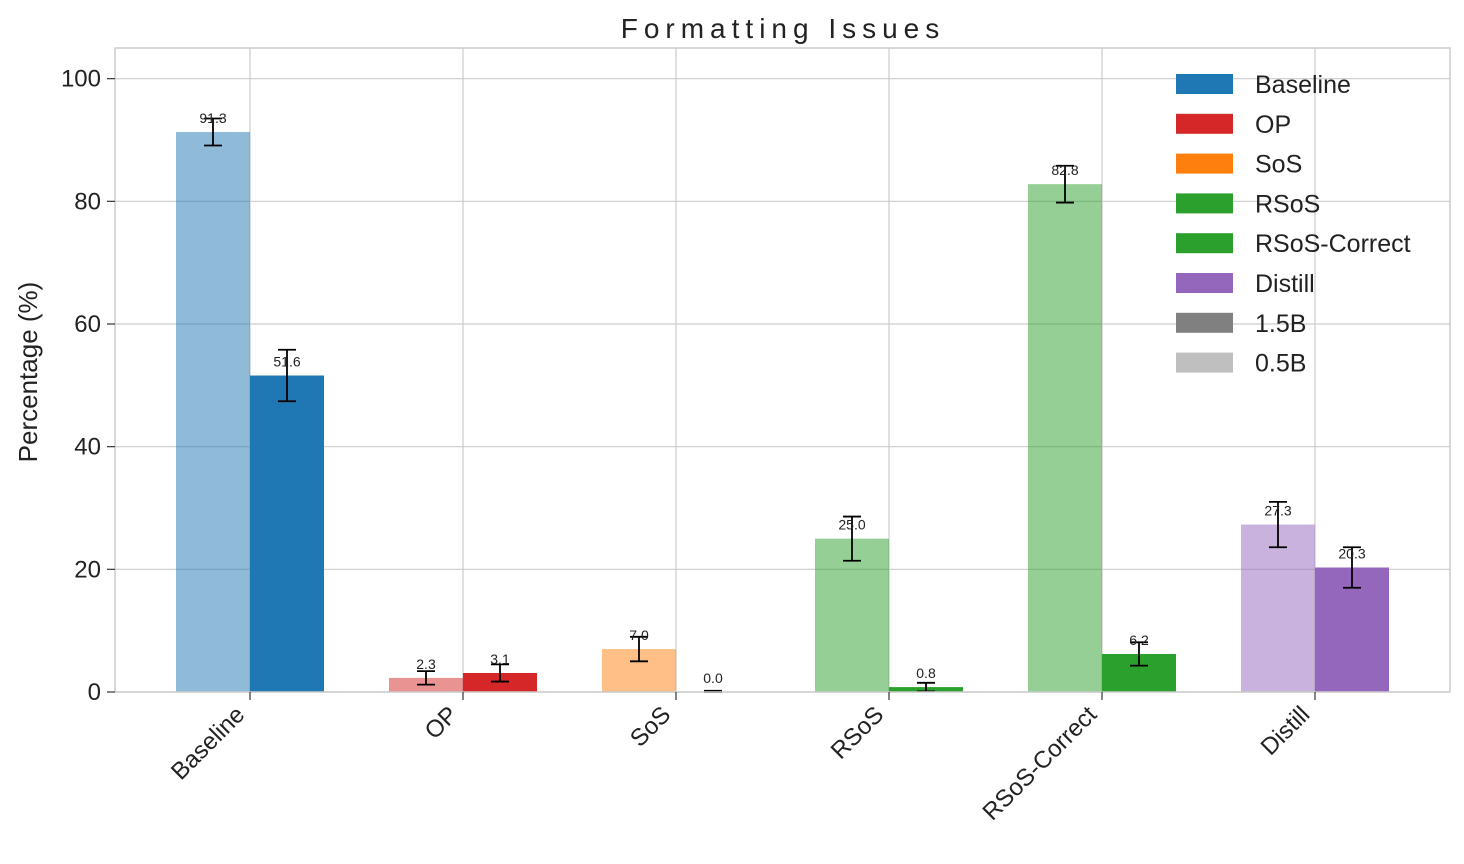  Describe the element at coordinates (639, 635) in the screenshot. I see `data-label: 7.0` at that location.